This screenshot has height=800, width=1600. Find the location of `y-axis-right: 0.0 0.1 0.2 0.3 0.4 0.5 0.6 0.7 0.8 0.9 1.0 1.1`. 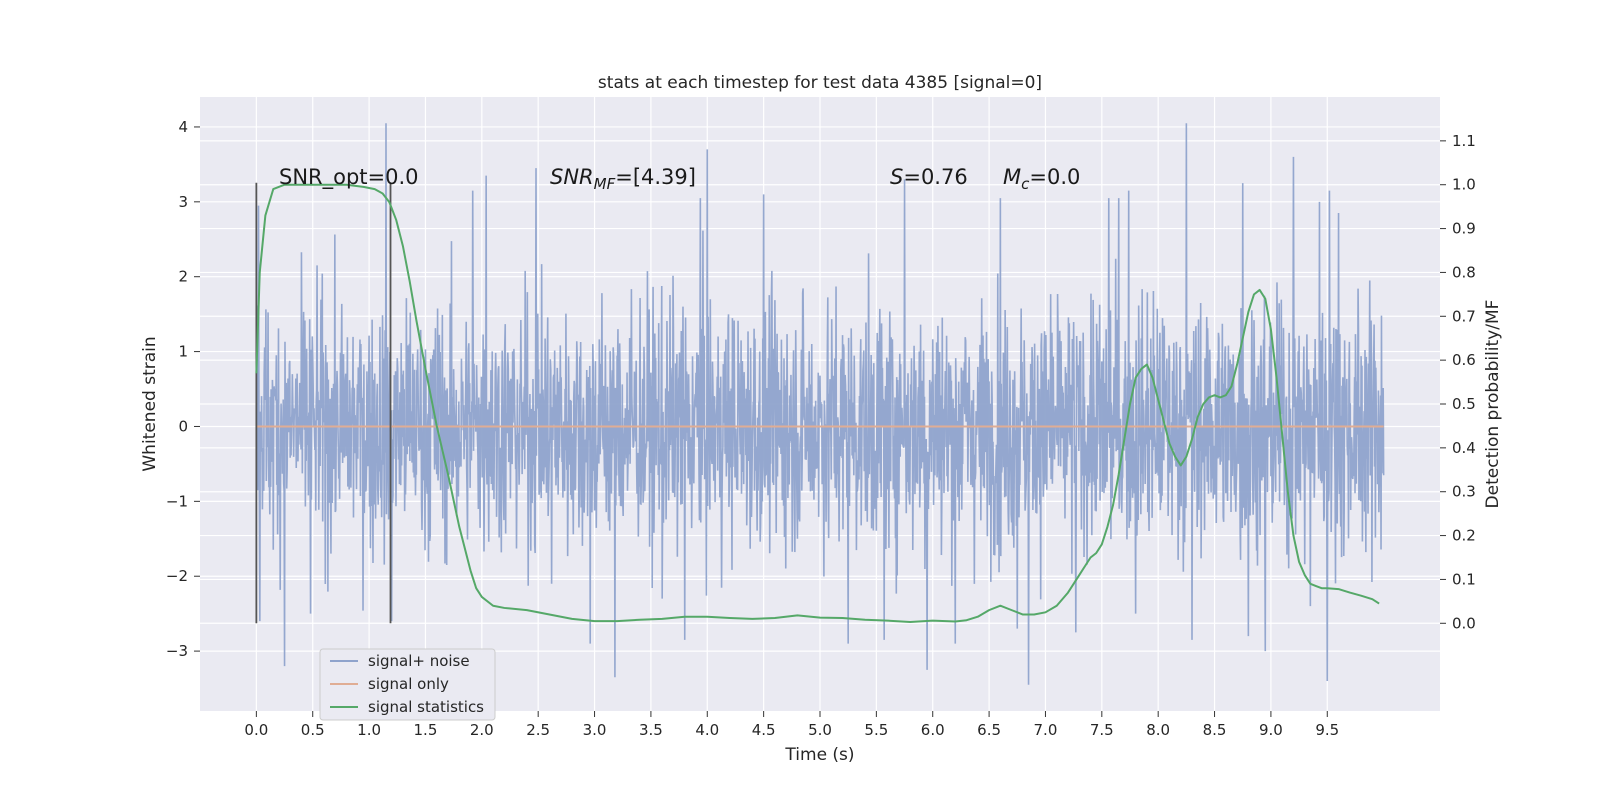

y-axis-right: 0.0 0.1 0.2 0.3 0.4 0.5 0.6 0.7 0.8 0.9 1.0 1.1 is located at coordinates (1458, 382).